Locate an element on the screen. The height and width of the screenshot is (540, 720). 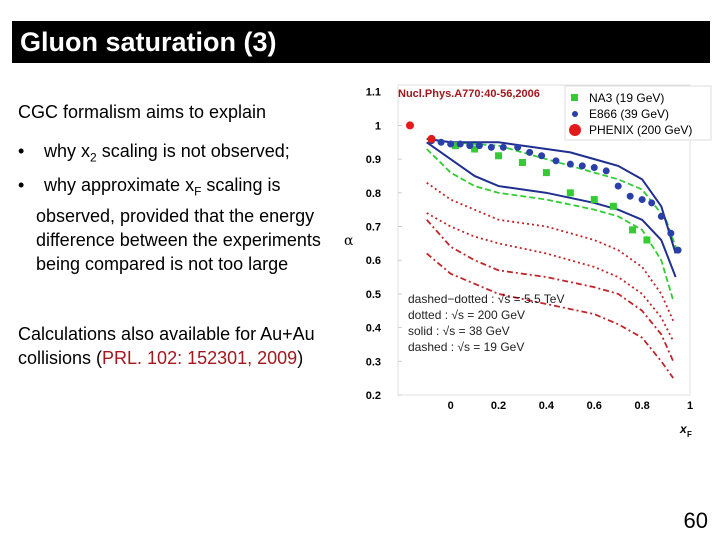
bullet-1-sub: 2 is located at coordinates (93, 157).